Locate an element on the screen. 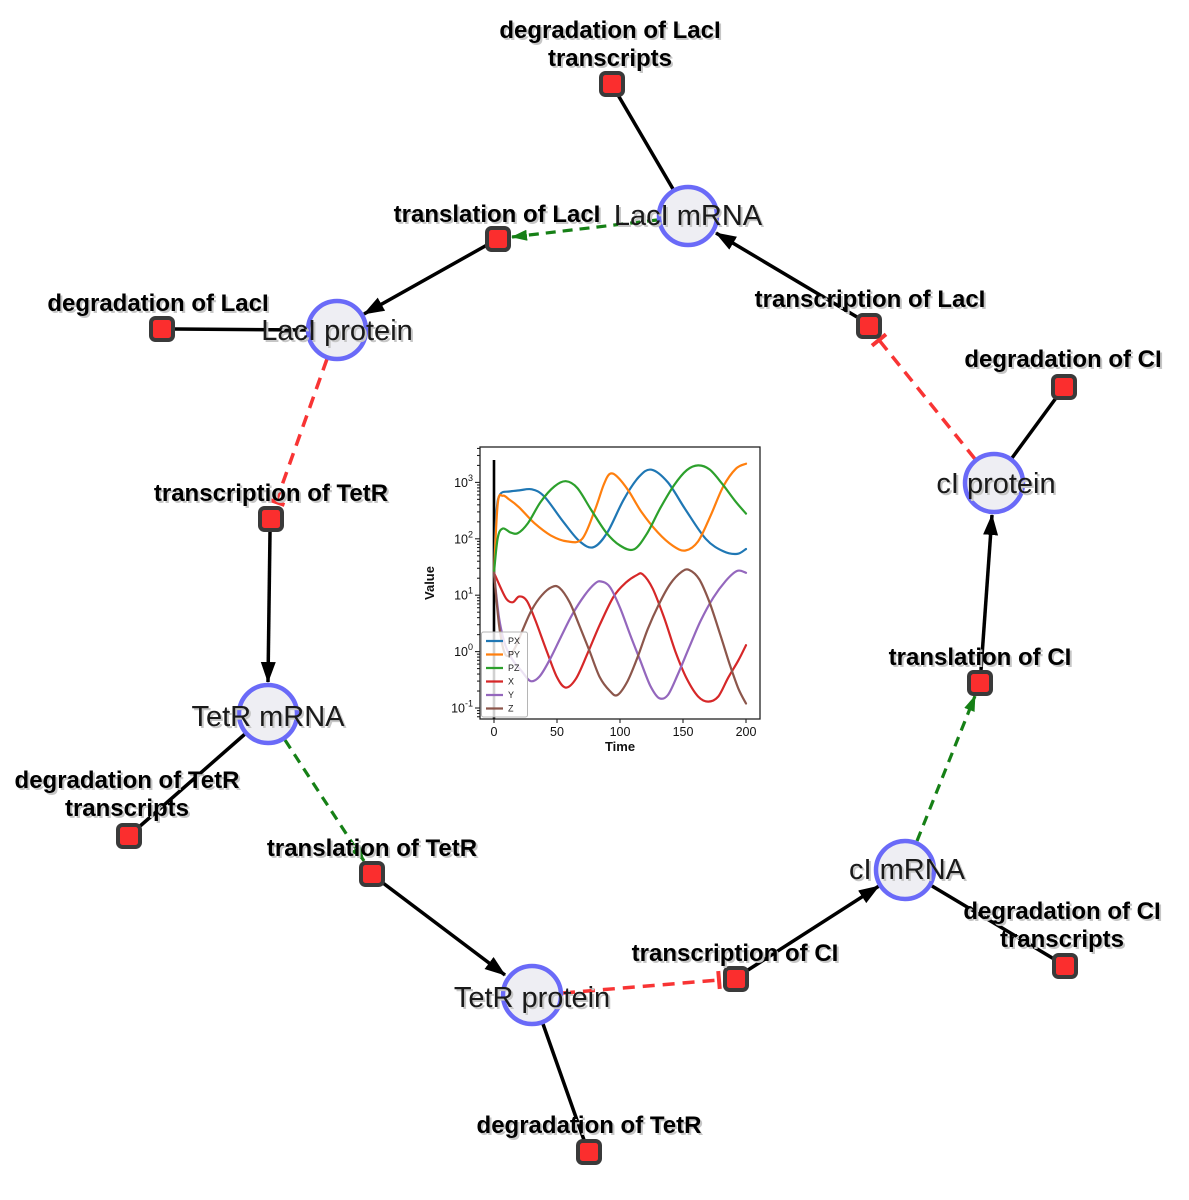  species-label-tetr-protein: TetR protein is located at coordinates (532, 998).